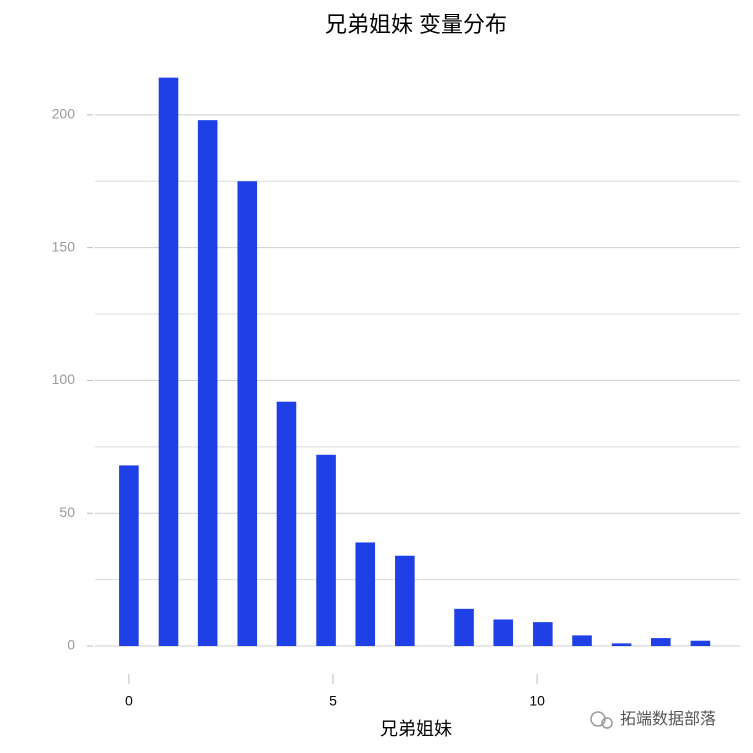 The height and width of the screenshot is (753, 753). What do you see at coordinates (129, 701) in the screenshot?
I see `x-tick-label: 0` at bounding box center [129, 701].